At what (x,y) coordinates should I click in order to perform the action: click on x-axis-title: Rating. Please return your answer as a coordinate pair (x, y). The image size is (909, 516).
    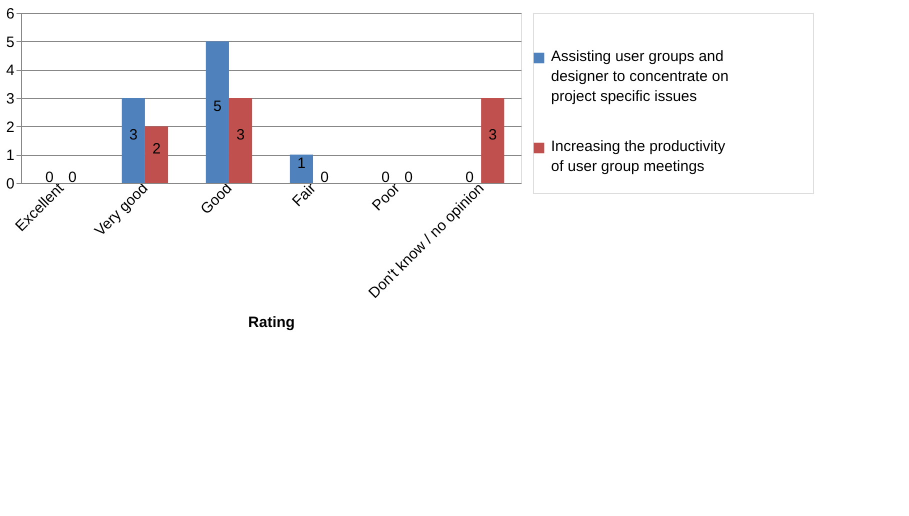
    Looking at the image, I should click on (271, 323).